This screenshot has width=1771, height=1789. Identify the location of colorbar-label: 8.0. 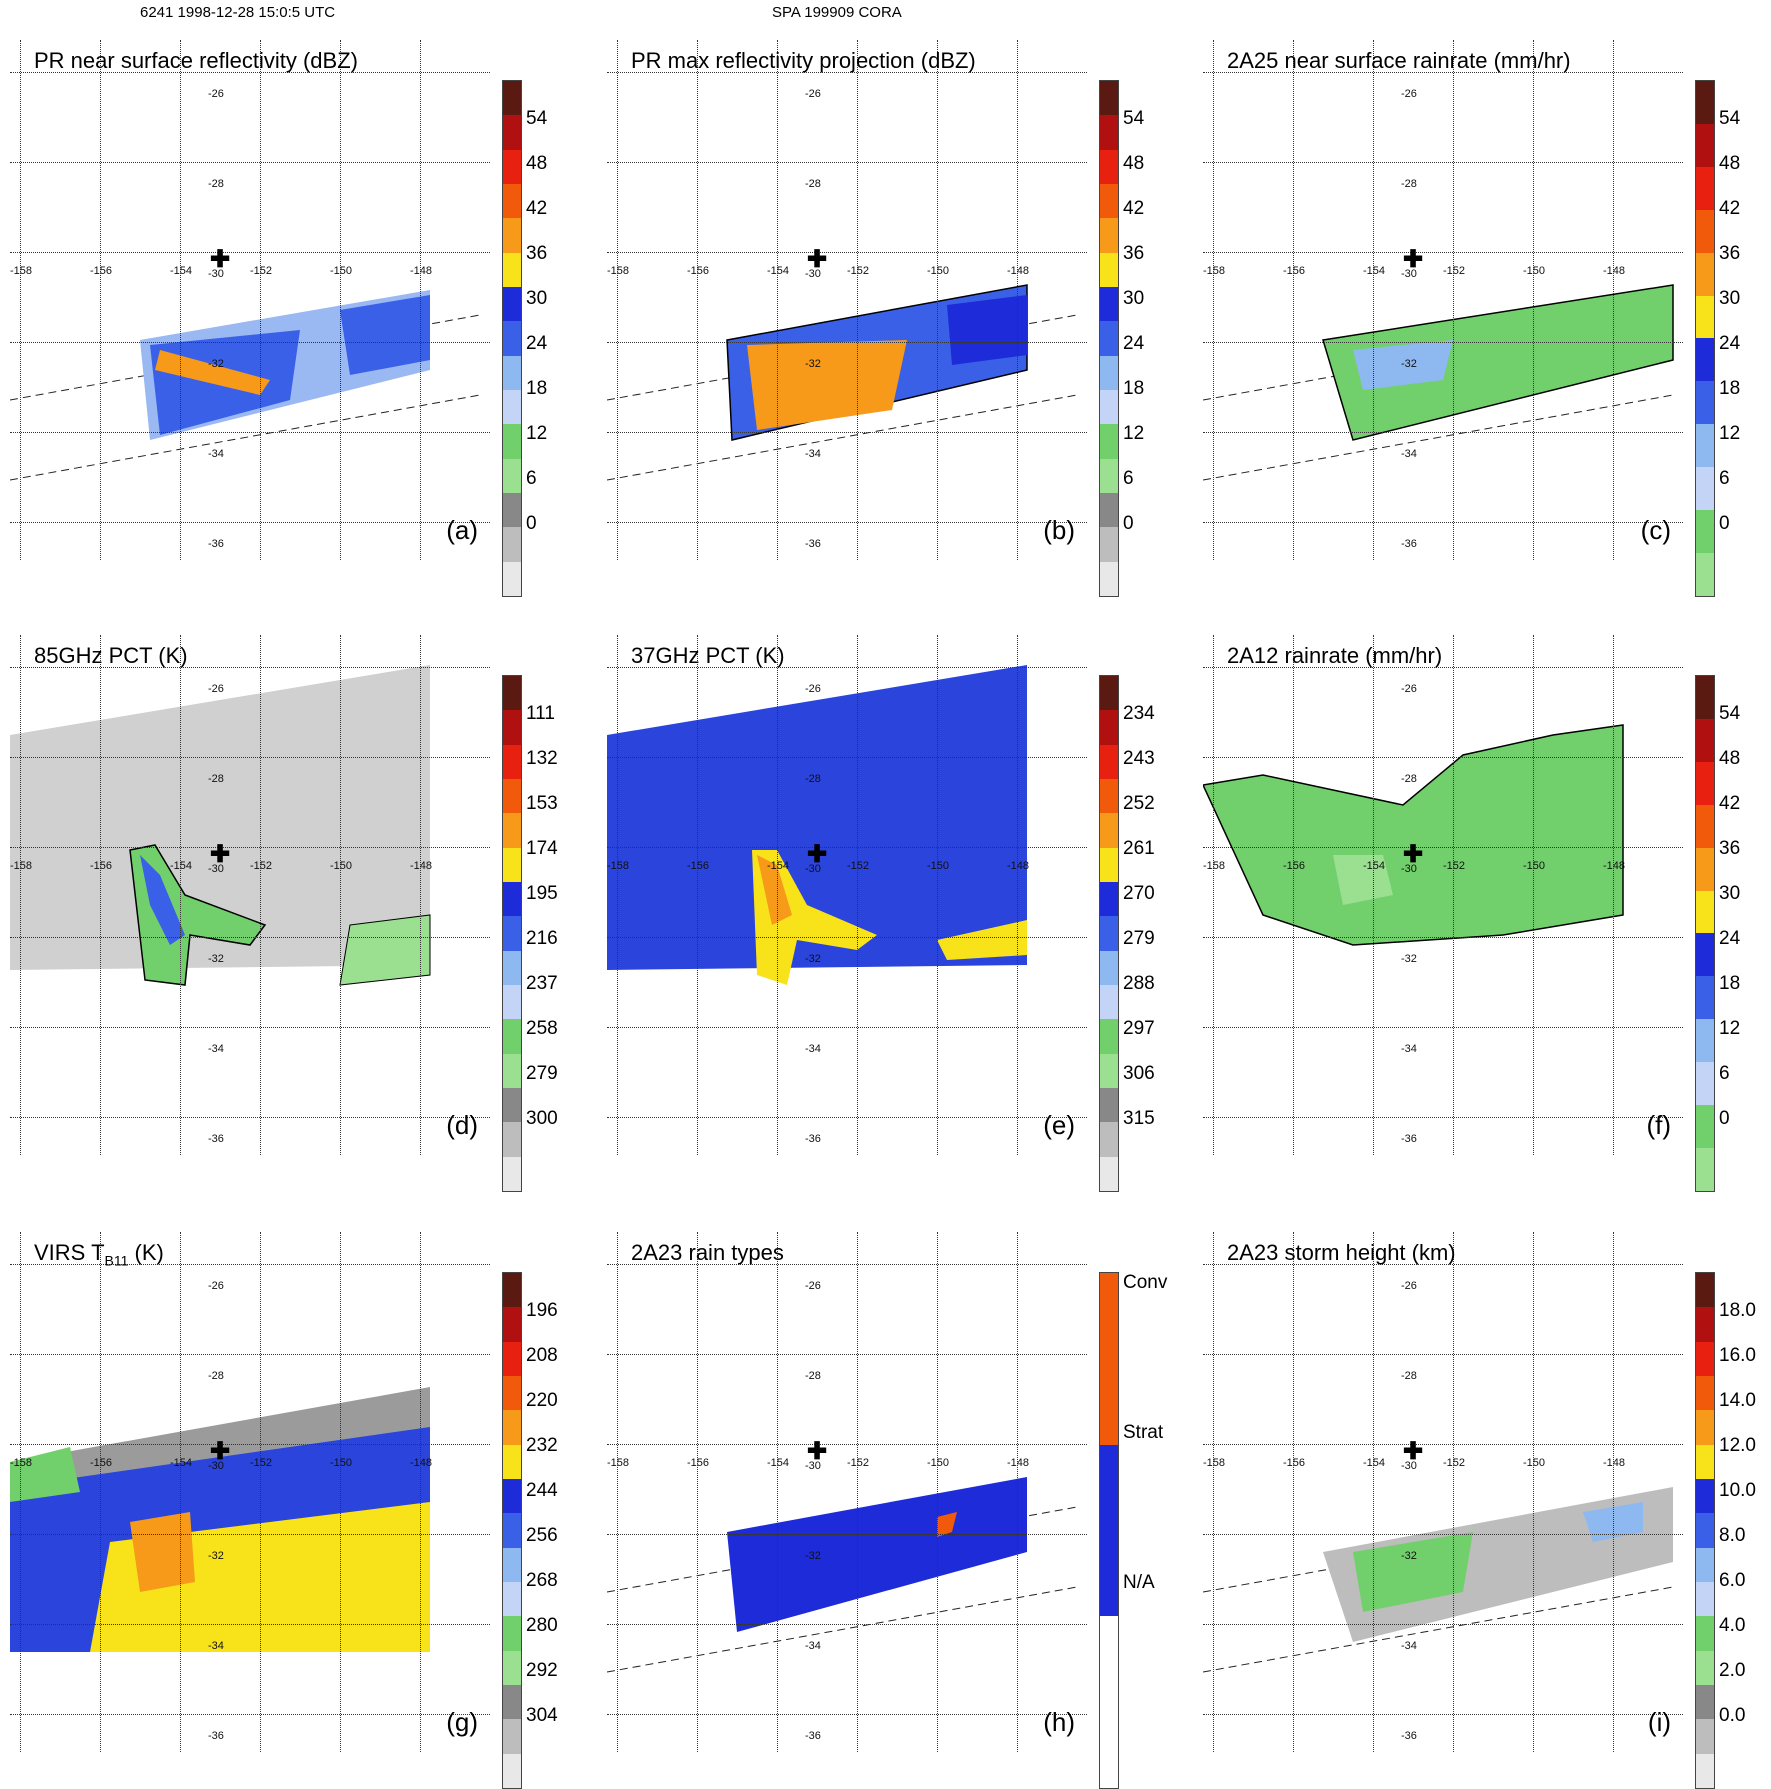
(1732, 1535).